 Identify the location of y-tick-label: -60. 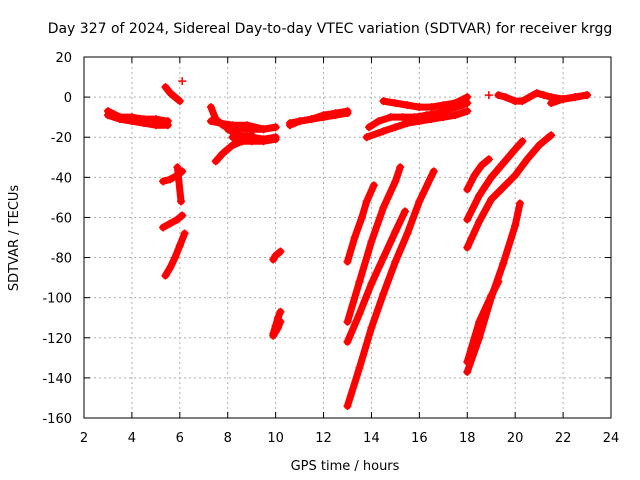
(61, 218).